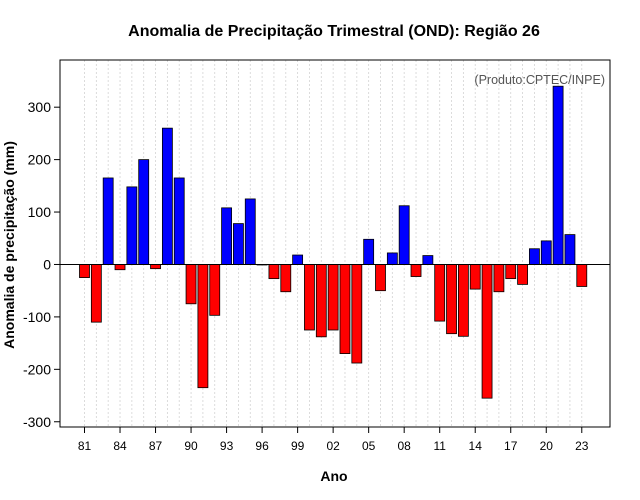  Describe the element at coordinates (404, 235) in the screenshot. I see `bar-2008` at that location.